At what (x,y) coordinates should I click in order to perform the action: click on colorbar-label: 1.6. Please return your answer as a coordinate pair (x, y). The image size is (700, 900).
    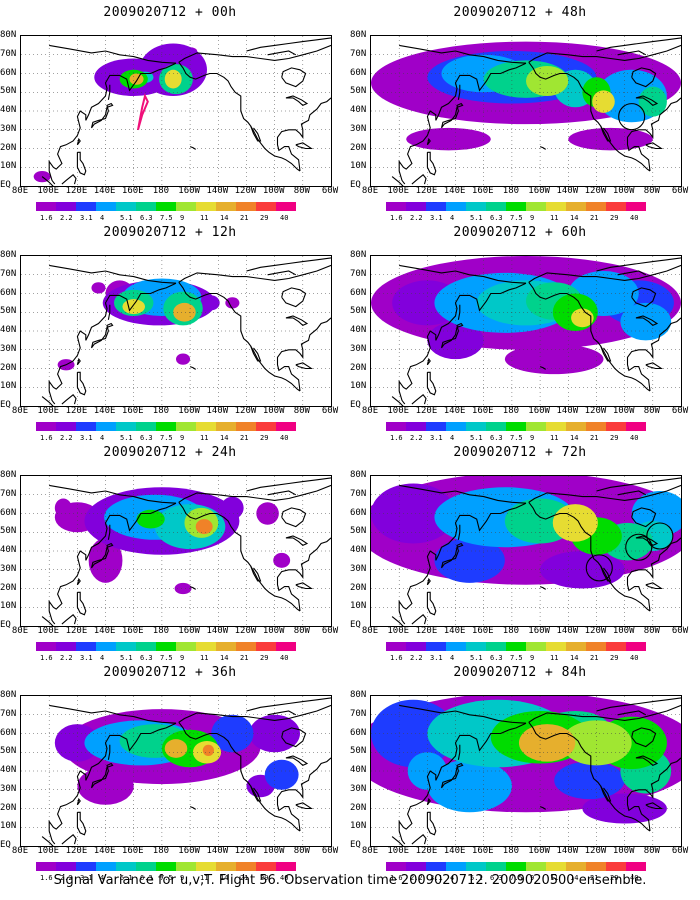
    Looking at the image, I should click on (46, 218).